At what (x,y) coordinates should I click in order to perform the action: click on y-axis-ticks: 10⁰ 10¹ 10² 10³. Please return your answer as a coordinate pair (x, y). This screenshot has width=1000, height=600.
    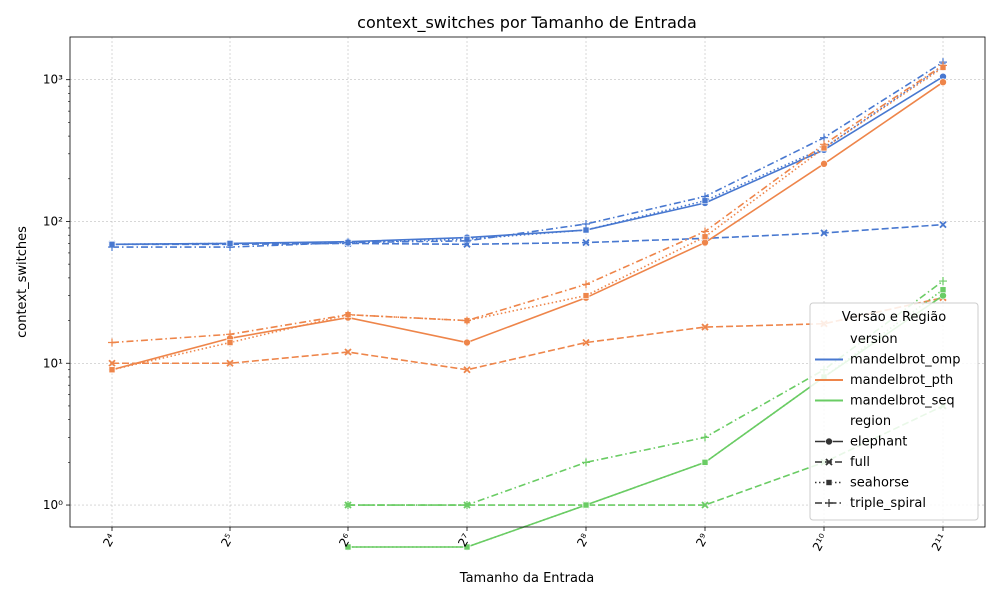
    Looking at the image, I should click on (56, 292).